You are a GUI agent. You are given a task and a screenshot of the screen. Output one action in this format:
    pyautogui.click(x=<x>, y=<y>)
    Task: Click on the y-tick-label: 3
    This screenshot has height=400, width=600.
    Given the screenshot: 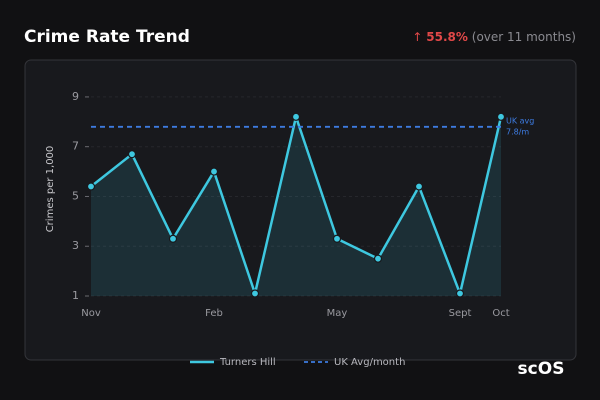 What is the action you would take?
    pyautogui.click(x=75, y=245)
    